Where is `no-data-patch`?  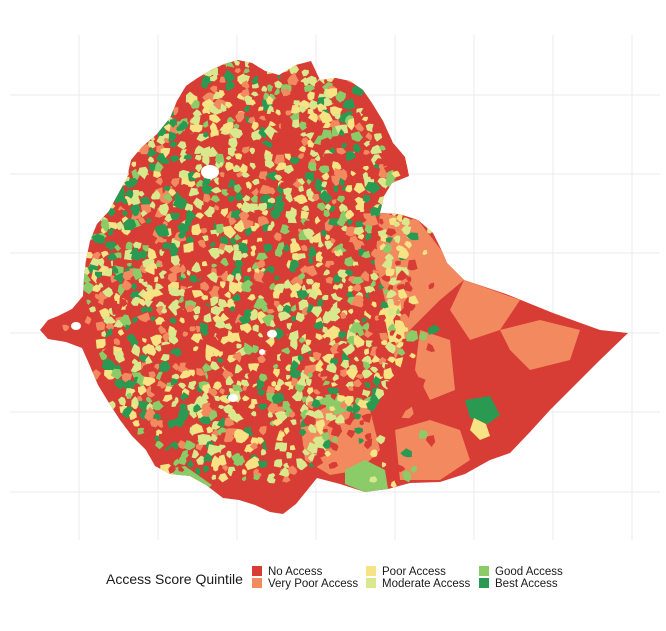 no-data-patch is located at coordinates (272, 334).